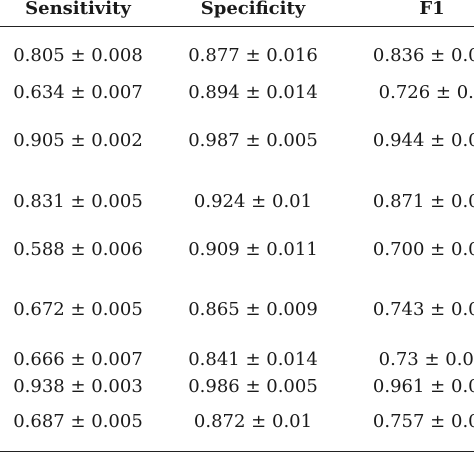 The width and height of the screenshot is (474, 474). Describe the element at coordinates (78, 201) in the screenshot. I see `sensitivity-cell: 0.831 ± 0.005` at that location.